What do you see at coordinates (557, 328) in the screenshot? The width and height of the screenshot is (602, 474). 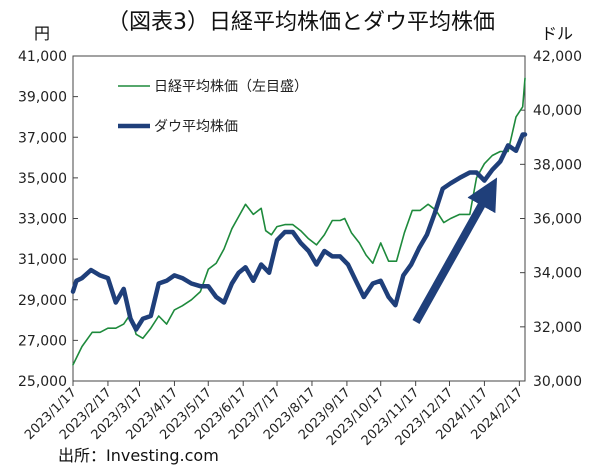 I see `right-tick-label: 32,000` at bounding box center [557, 328].